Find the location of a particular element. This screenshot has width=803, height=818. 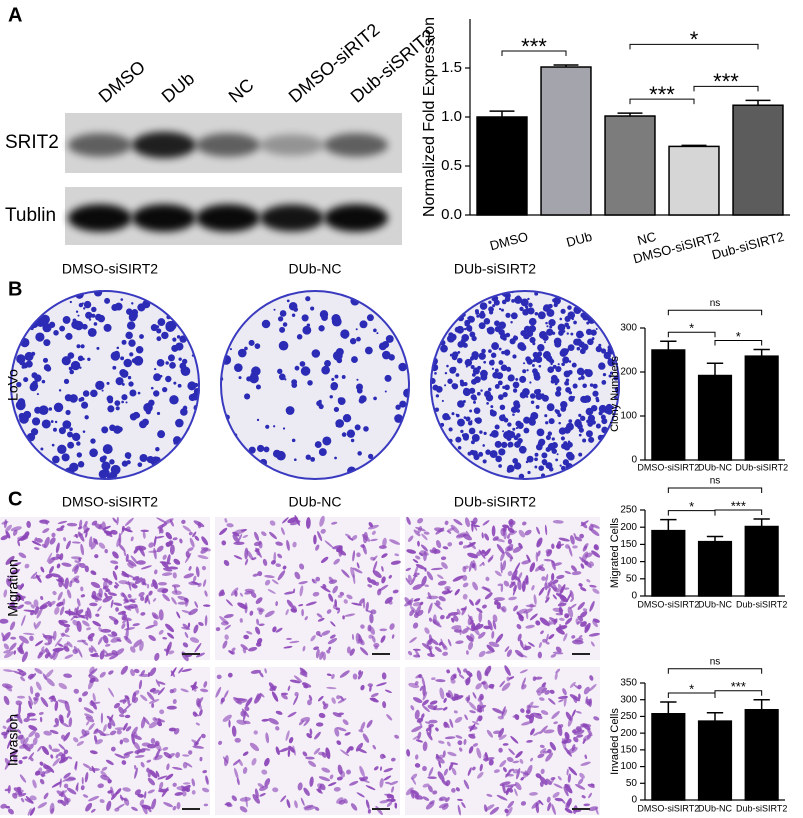

blot-band is located at coordinates (100, 145).